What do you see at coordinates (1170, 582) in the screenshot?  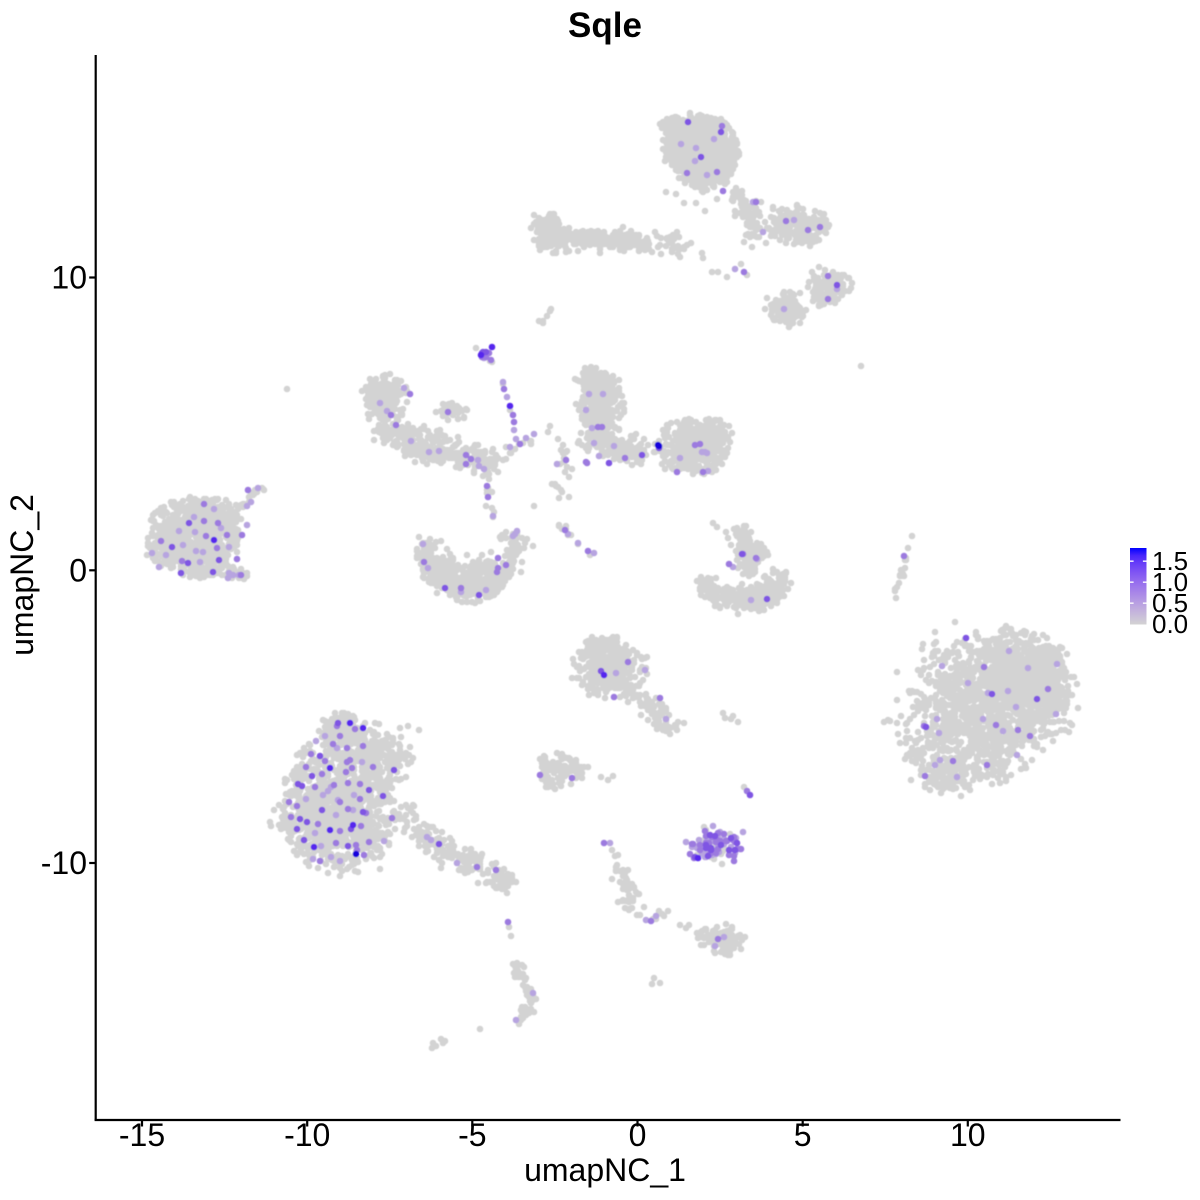 I see `svg-text: 1.0` at bounding box center [1170, 582].